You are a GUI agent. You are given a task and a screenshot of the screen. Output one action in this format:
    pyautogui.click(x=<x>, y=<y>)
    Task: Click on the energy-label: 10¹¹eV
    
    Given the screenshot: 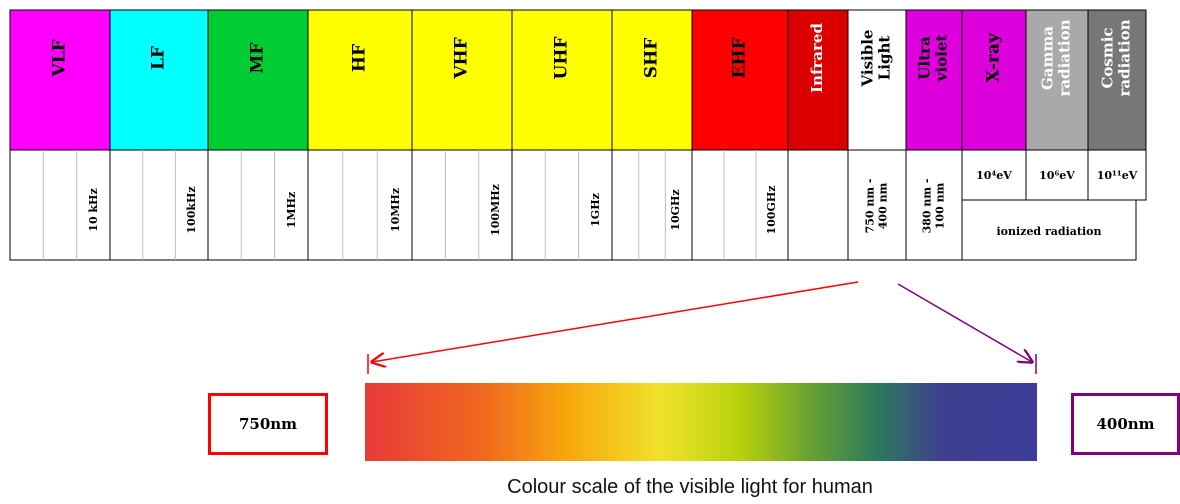 What is the action you would take?
    pyautogui.click(x=1117, y=175)
    